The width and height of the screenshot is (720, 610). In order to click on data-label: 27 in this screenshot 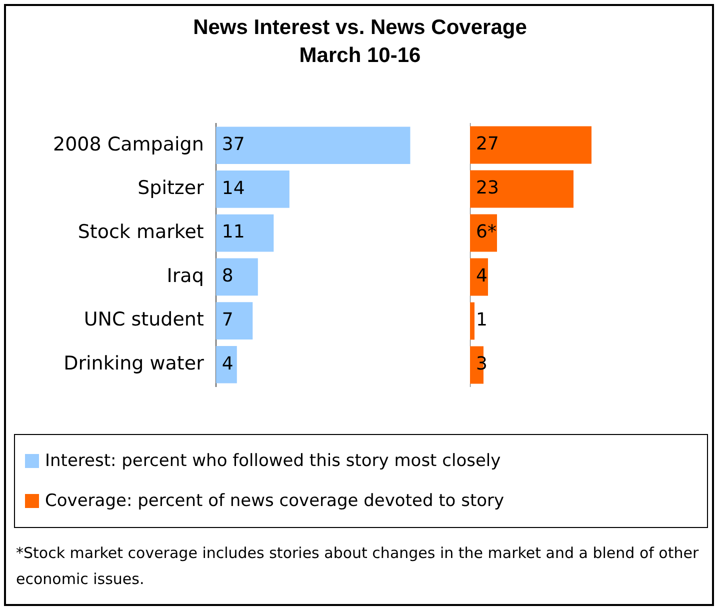, I will do `click(487, 144)`.